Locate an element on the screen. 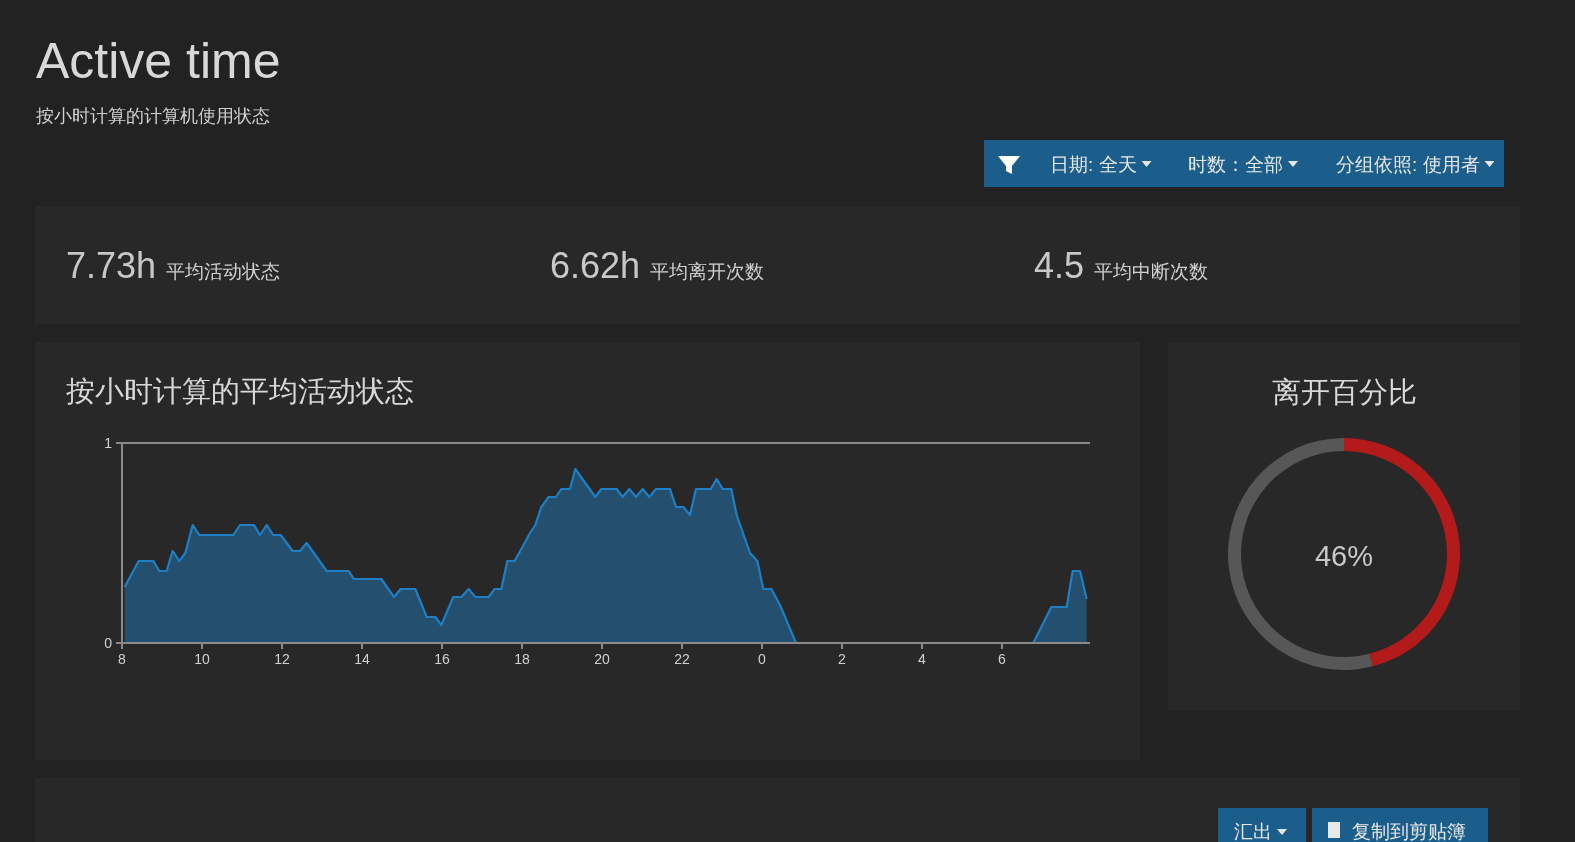 Image resolution: width=1575 pixels, height=842 pixels. text: 平均中断次数 is located at coordinates (1151, 271).